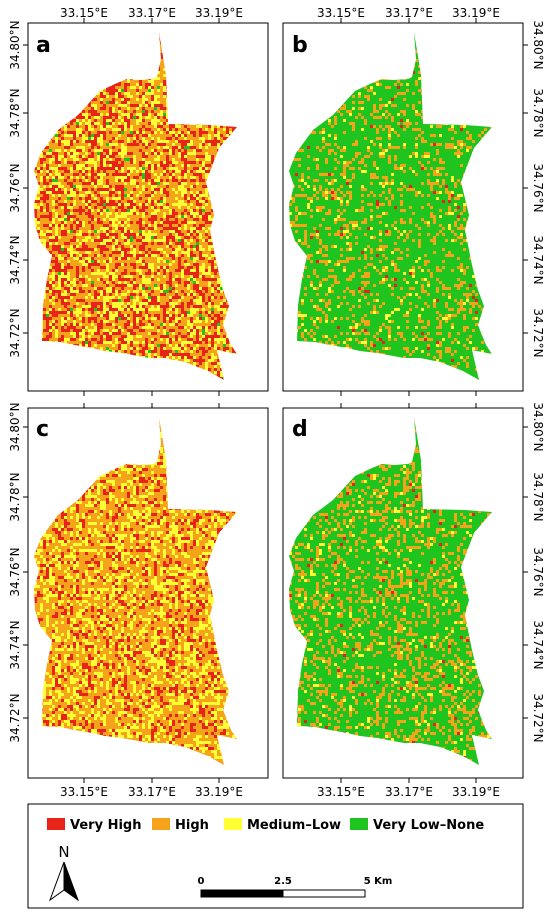 The height and width of the screenshot is (919, 550). I want to click on legend-label-very-high: Very High, so click(105, 825).